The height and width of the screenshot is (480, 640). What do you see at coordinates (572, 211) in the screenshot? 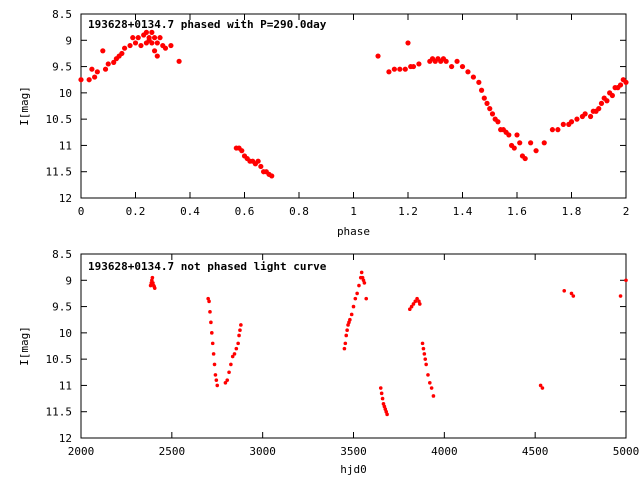
I see `x-tick-label: 1.8` at bounding box center [572, 211].